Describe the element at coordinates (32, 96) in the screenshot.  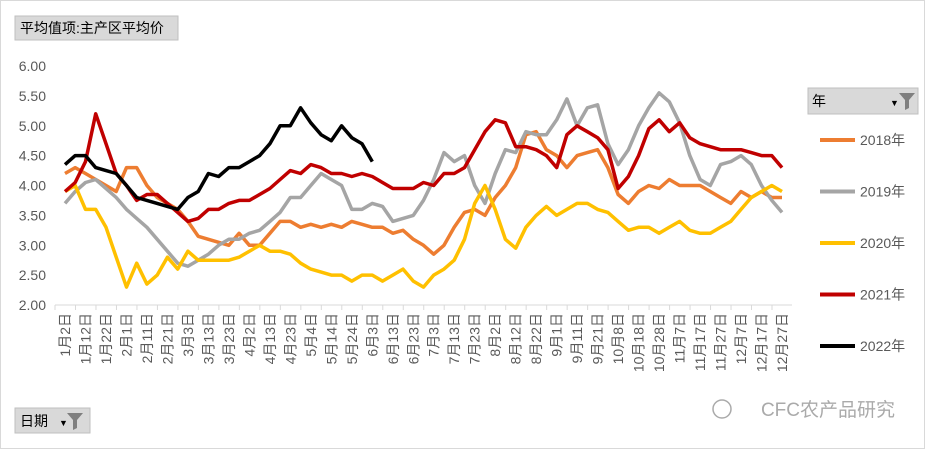
I see `y-tick-label: 5.50` at that location.